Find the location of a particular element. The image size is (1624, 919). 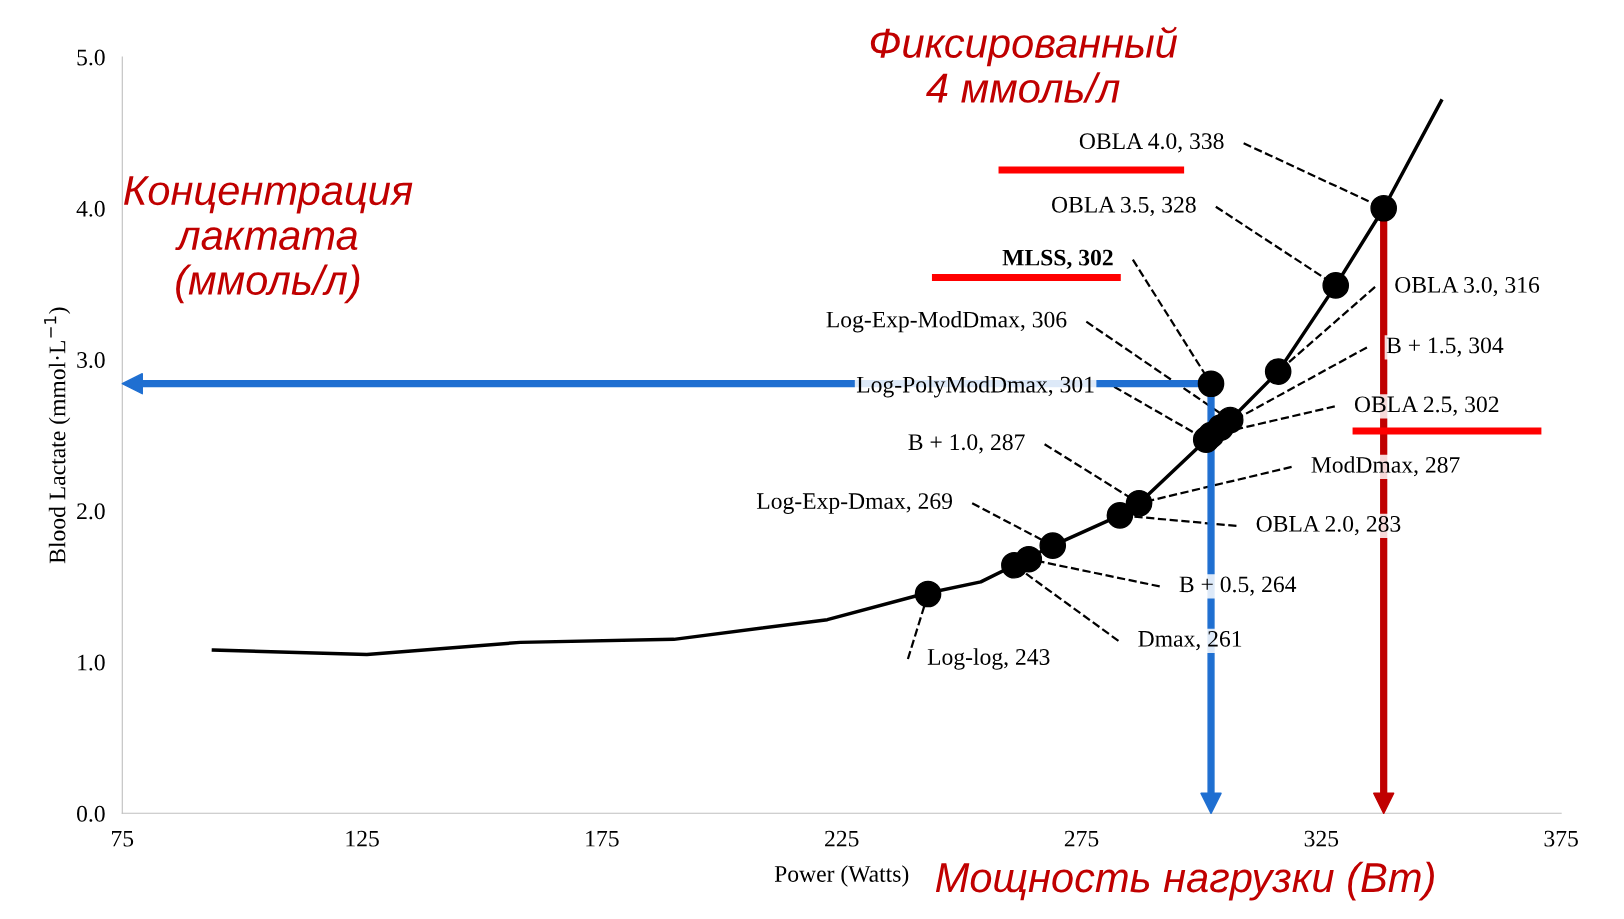

annotation: Фиксированный 4 ммоль/л is located at coordinates (1024, 64).